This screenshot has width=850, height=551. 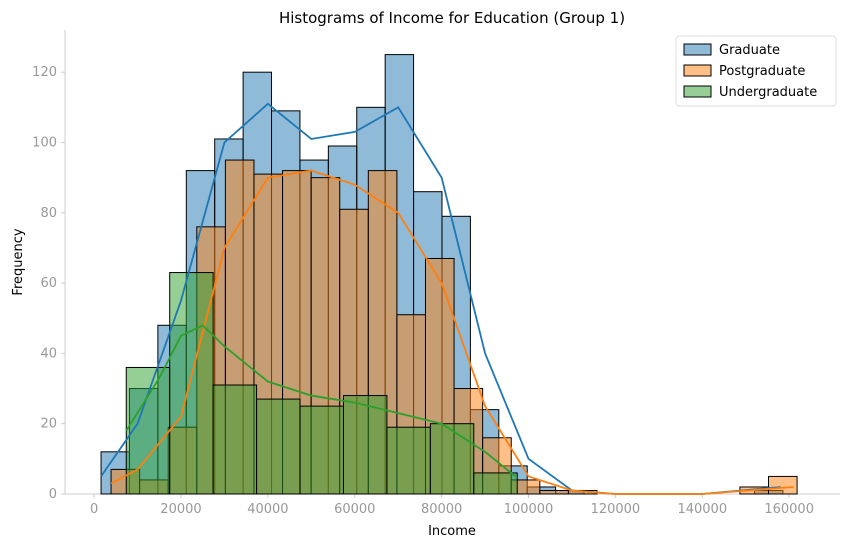 I want to click on x-tick-label: 60000, so click(x=354, y=509).